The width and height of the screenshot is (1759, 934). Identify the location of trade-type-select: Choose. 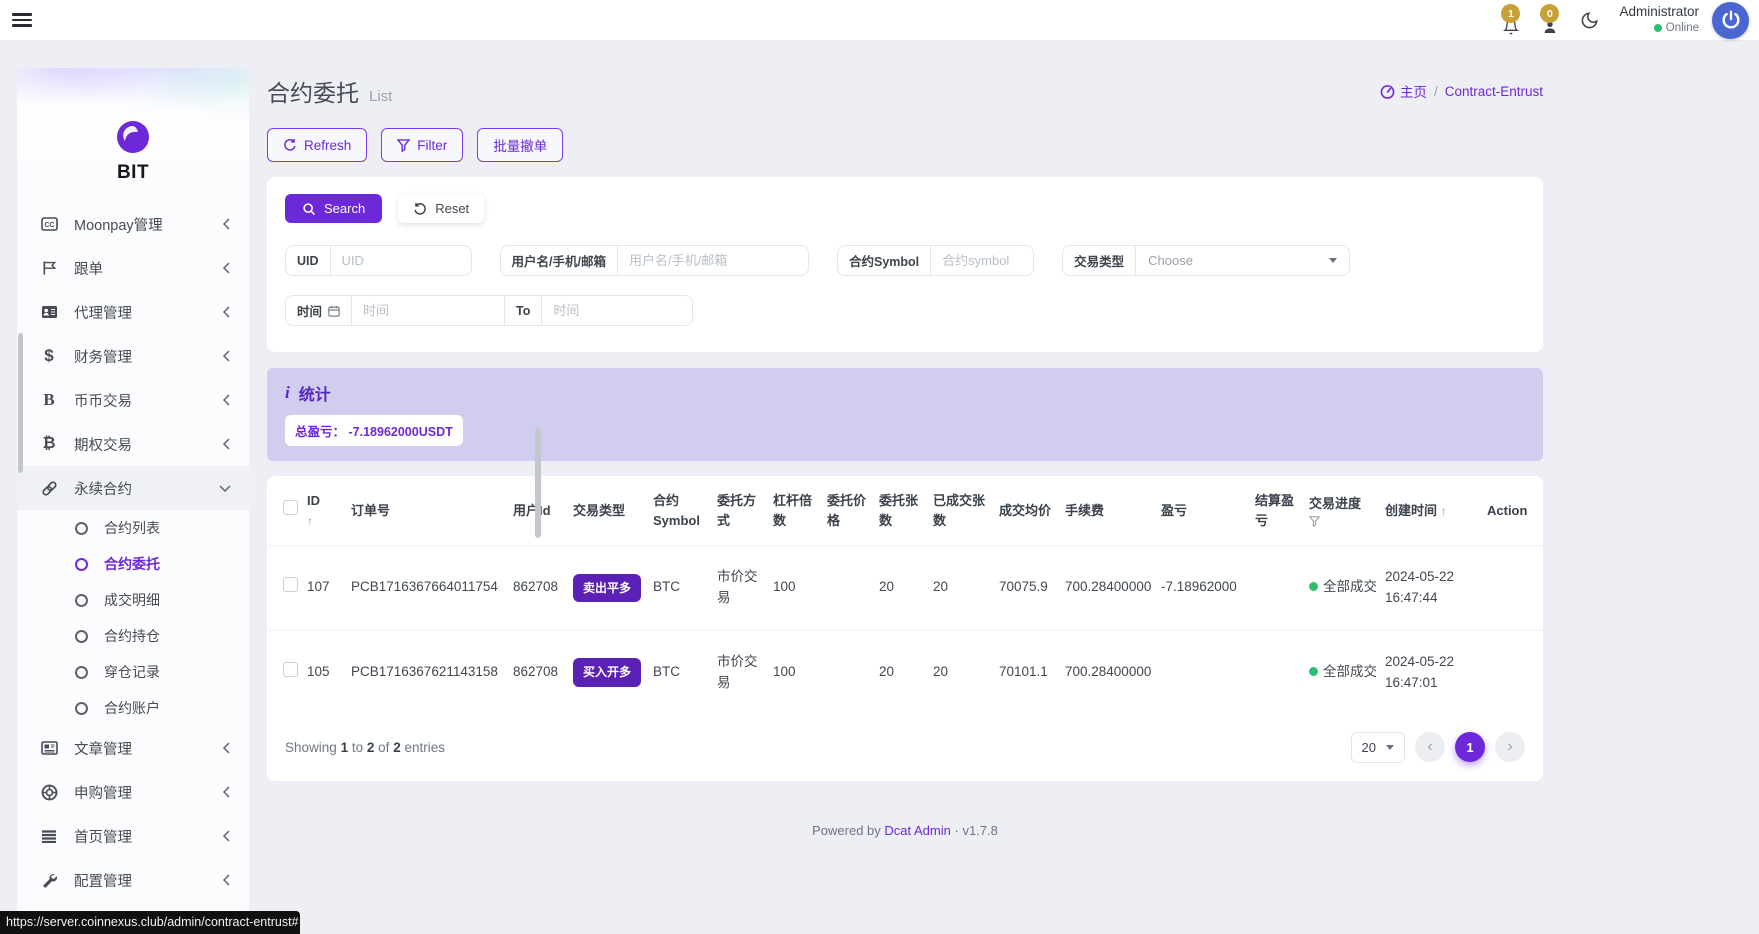
(1242, 260).